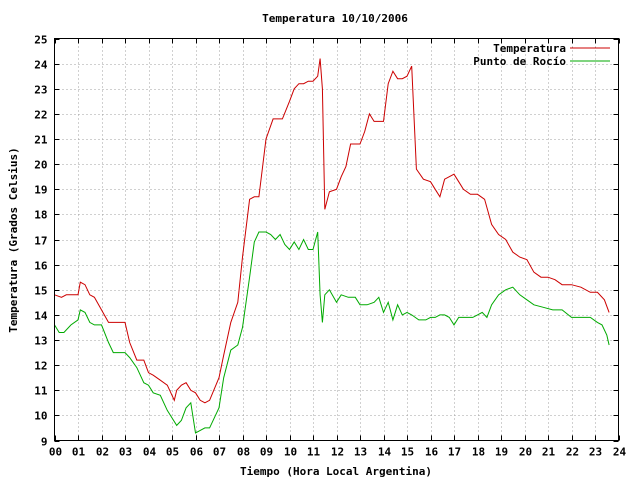 This screenshot has width=640, height=480. Describe the element at coordinates (478, 452) in the screenshot. I see `x-tick-label: 18` at that location.